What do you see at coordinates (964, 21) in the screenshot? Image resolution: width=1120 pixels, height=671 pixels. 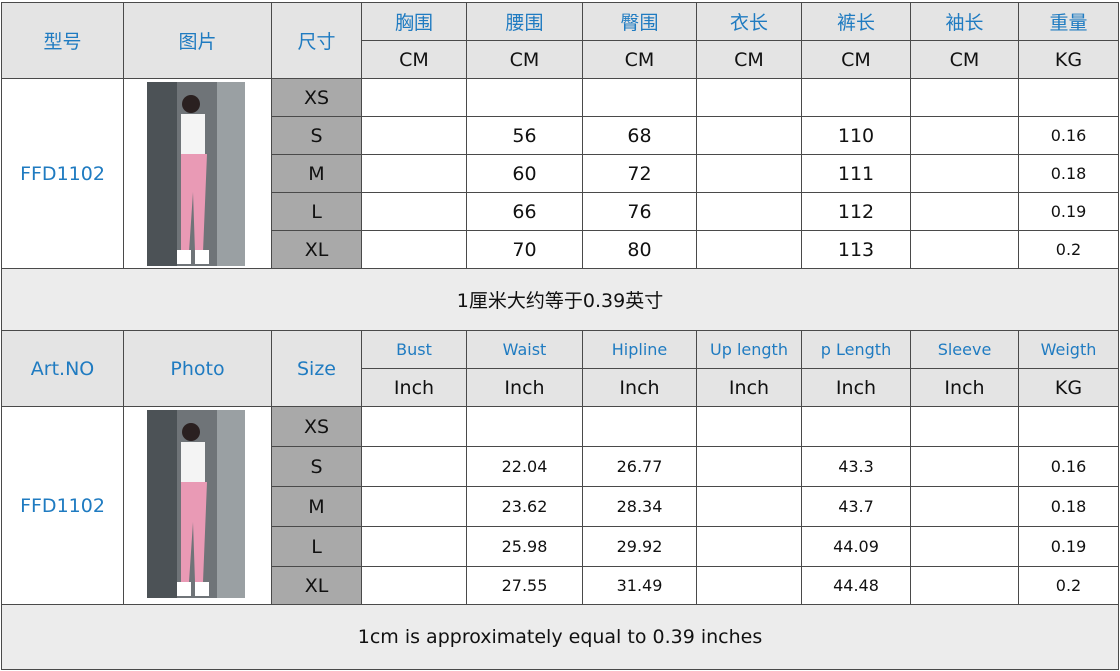 I see `header-cell: 袖长` at bounding box center [964, 21].